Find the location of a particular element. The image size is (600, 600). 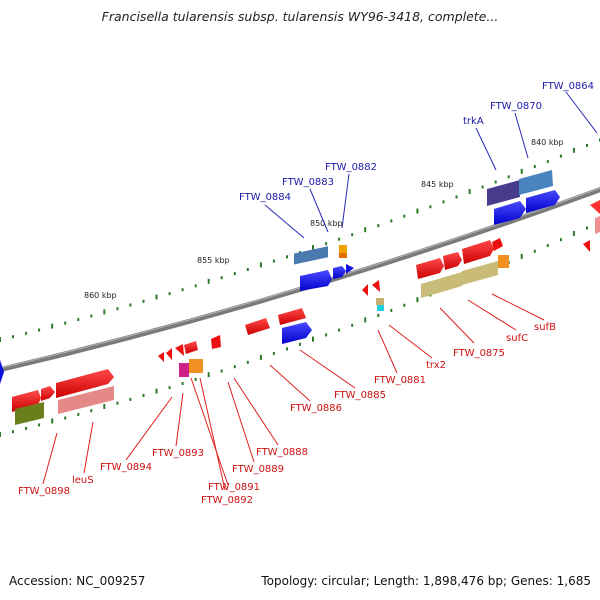

gene-label-ftw-0894: FTW_0894 is located at coordinates (126, 467).